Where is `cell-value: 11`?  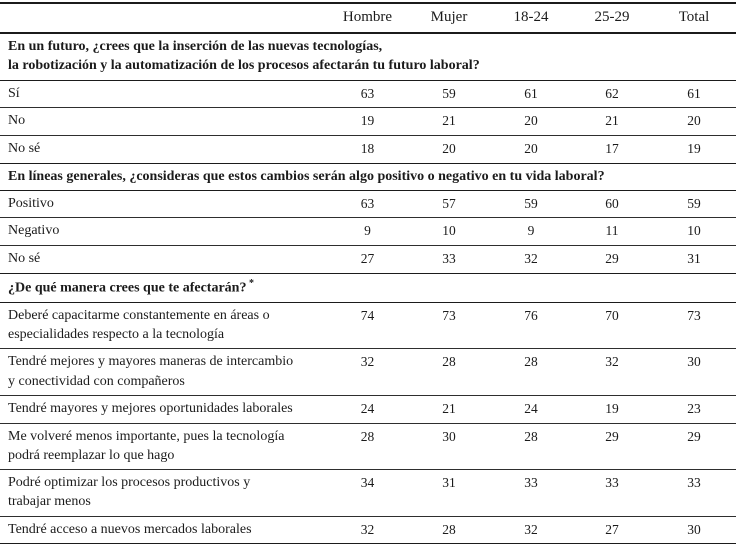 cell-value: 11 is located at coordinates (612, 231).